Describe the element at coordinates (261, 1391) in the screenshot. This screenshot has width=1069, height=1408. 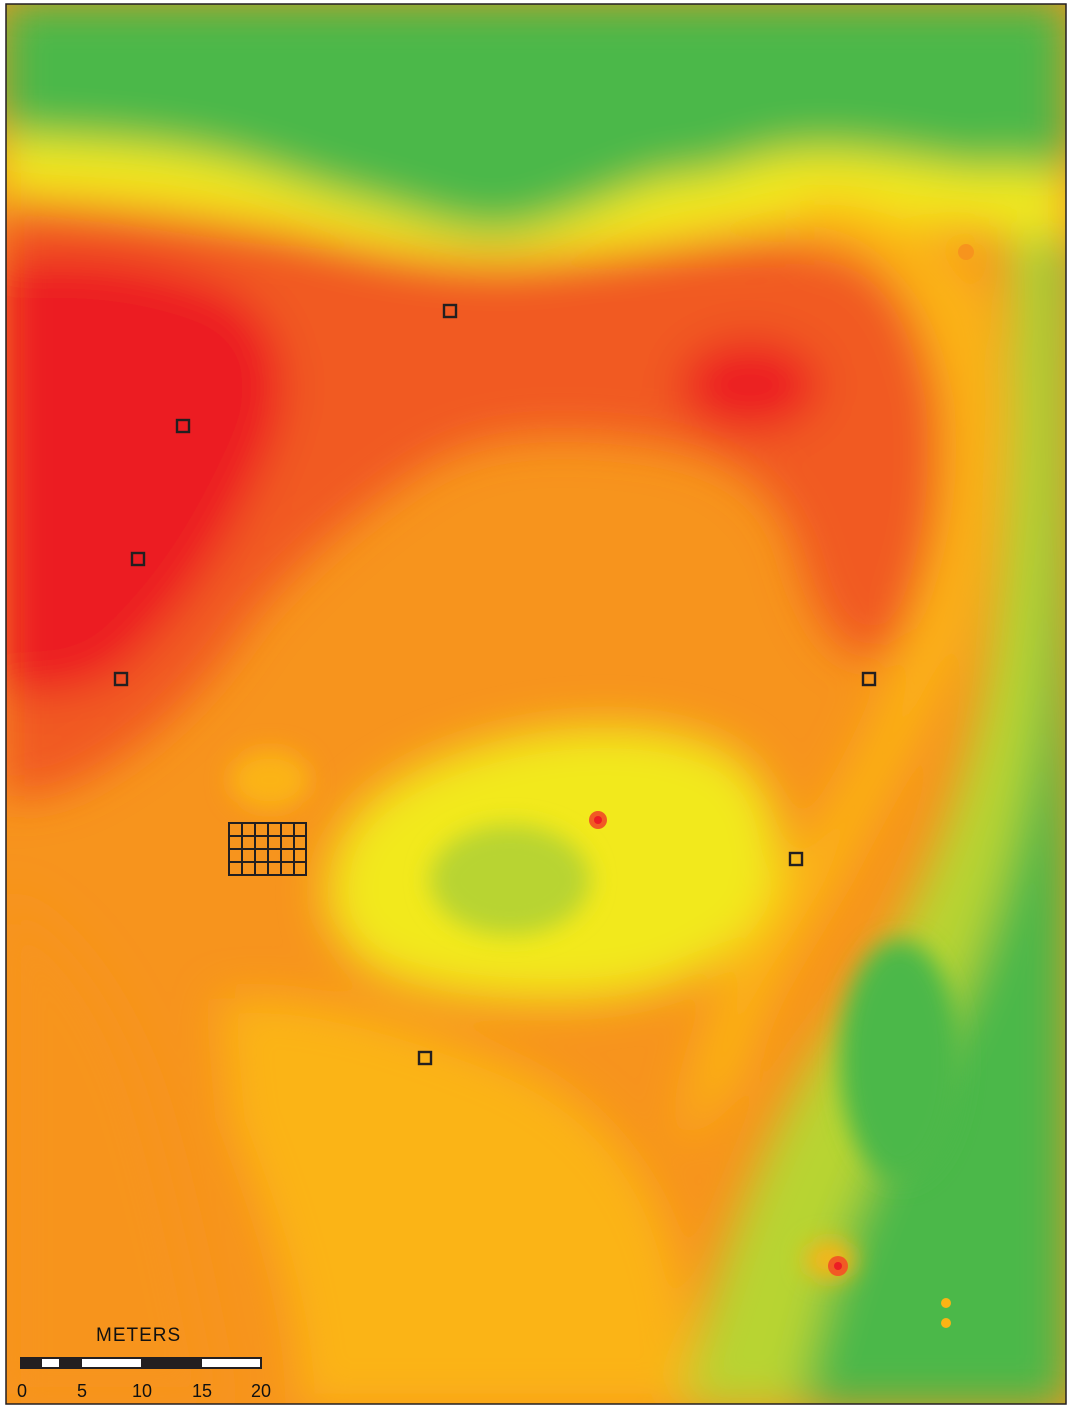
I see `scale-tick-label: 20` at that location.